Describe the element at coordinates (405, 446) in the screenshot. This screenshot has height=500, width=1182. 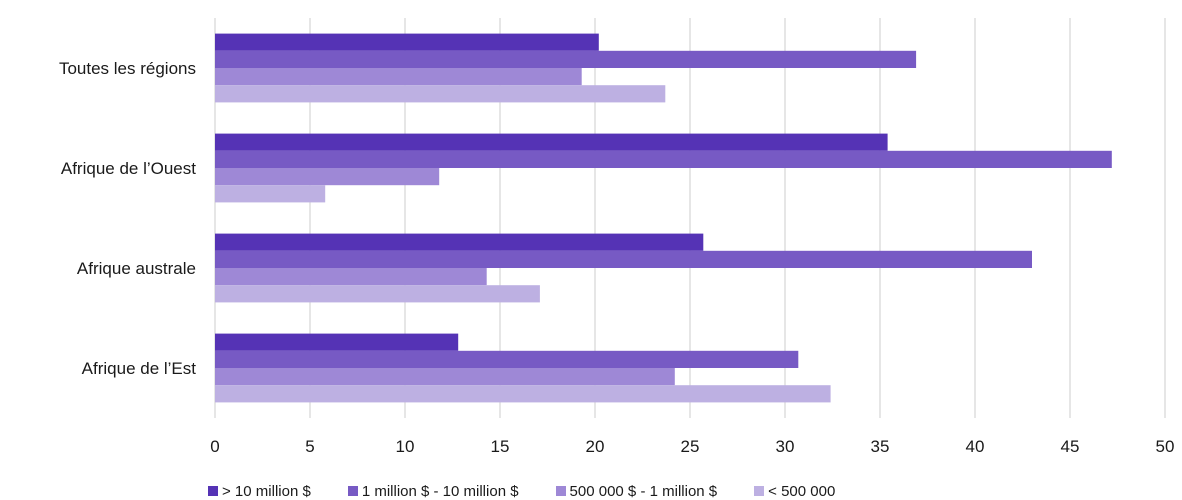
I see `x-tick-label: 10` at that location.